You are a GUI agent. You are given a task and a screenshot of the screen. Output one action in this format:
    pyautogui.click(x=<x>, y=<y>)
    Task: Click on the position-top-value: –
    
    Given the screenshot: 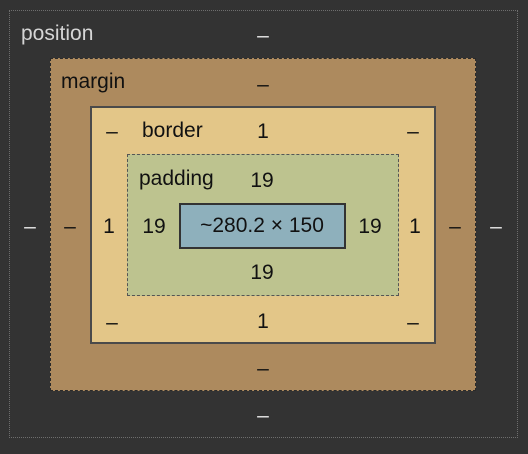 What is the action you would take?
    pyautogui.click(x=263, y=35)
    